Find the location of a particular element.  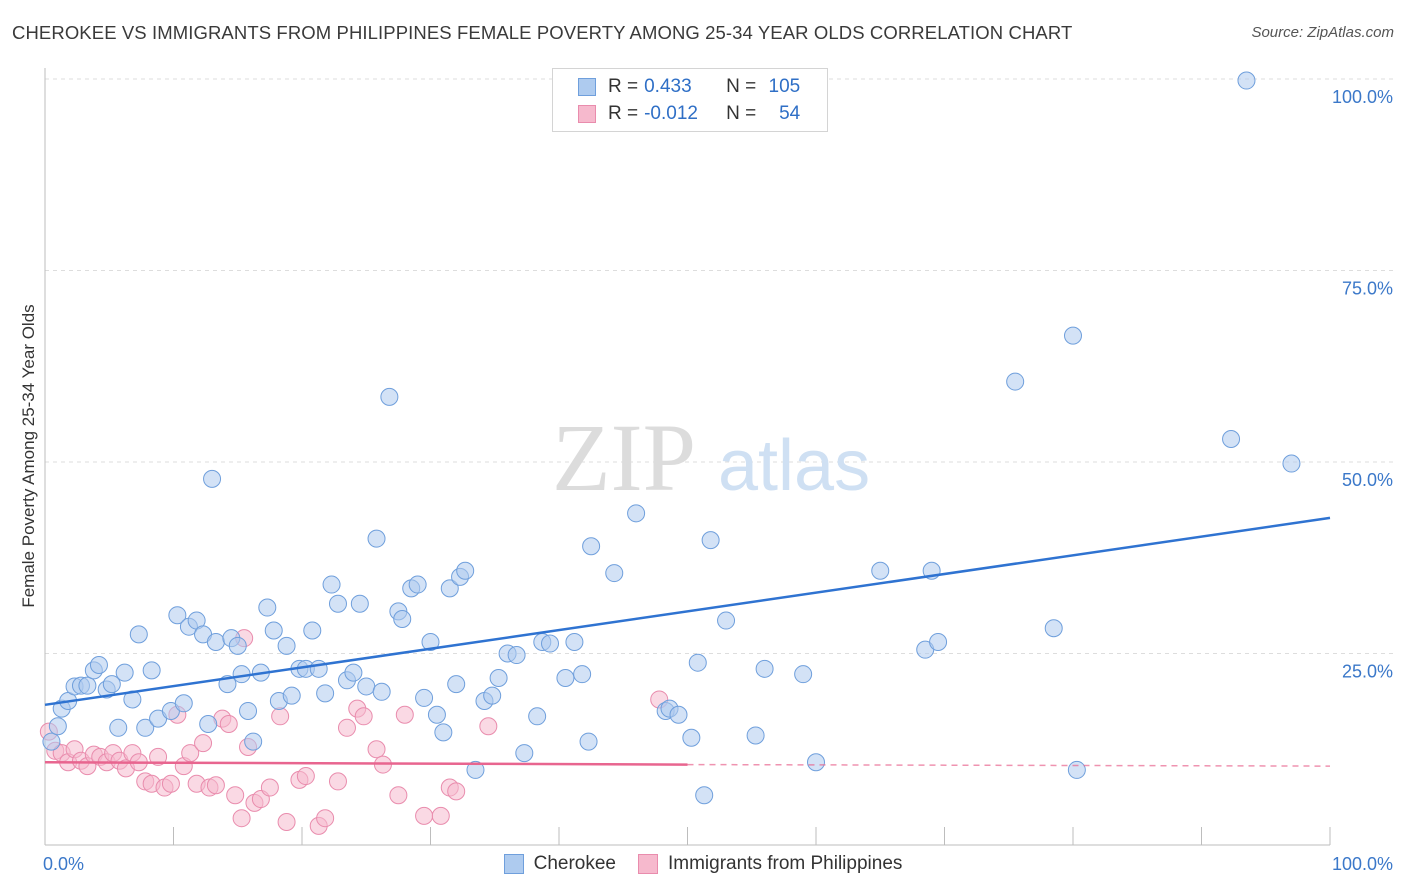

n-label: N = is located at coordinates (741, 86).